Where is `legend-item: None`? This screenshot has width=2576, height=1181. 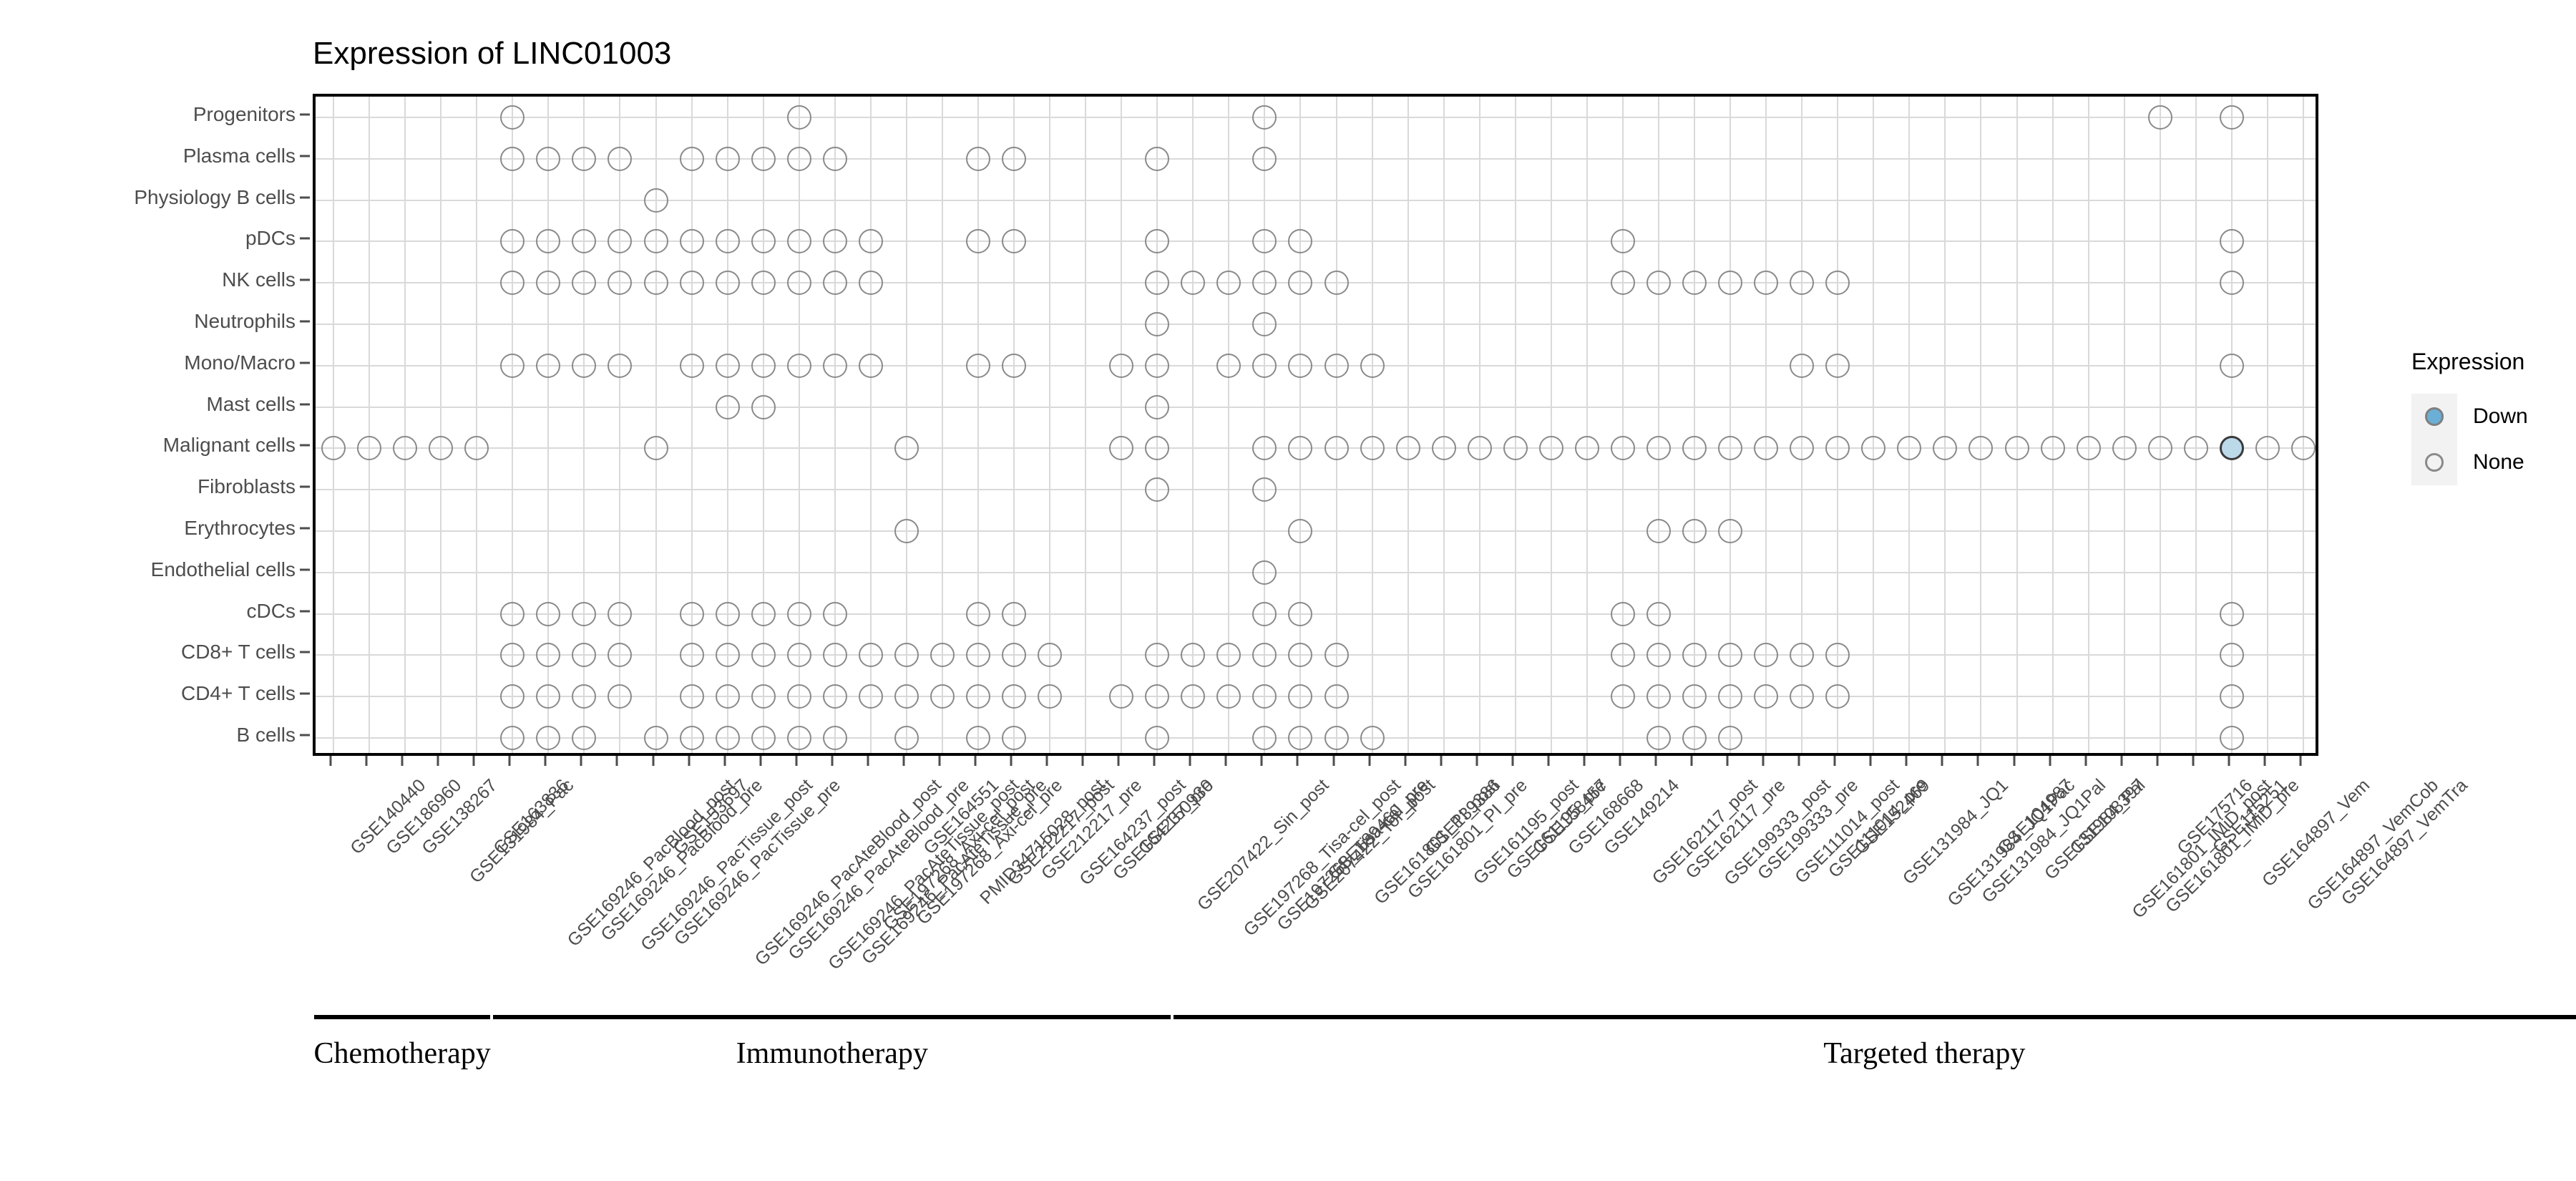
legend-item: None is located at coordinates (2493, 462).